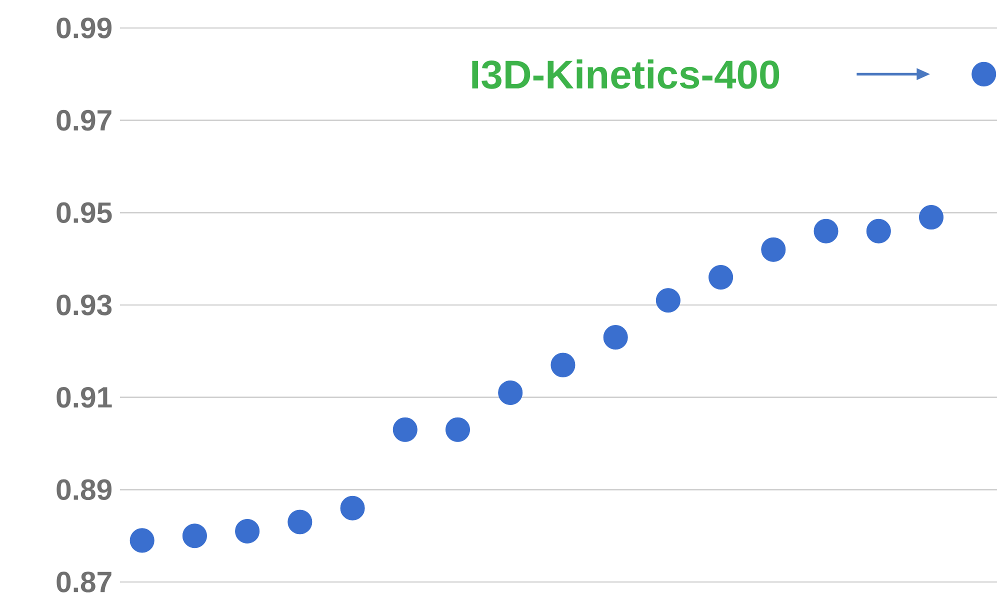 The width and height of the screenshot is (997, 597). I want to click on y-tick-label: 0.95, so click(84, 213).